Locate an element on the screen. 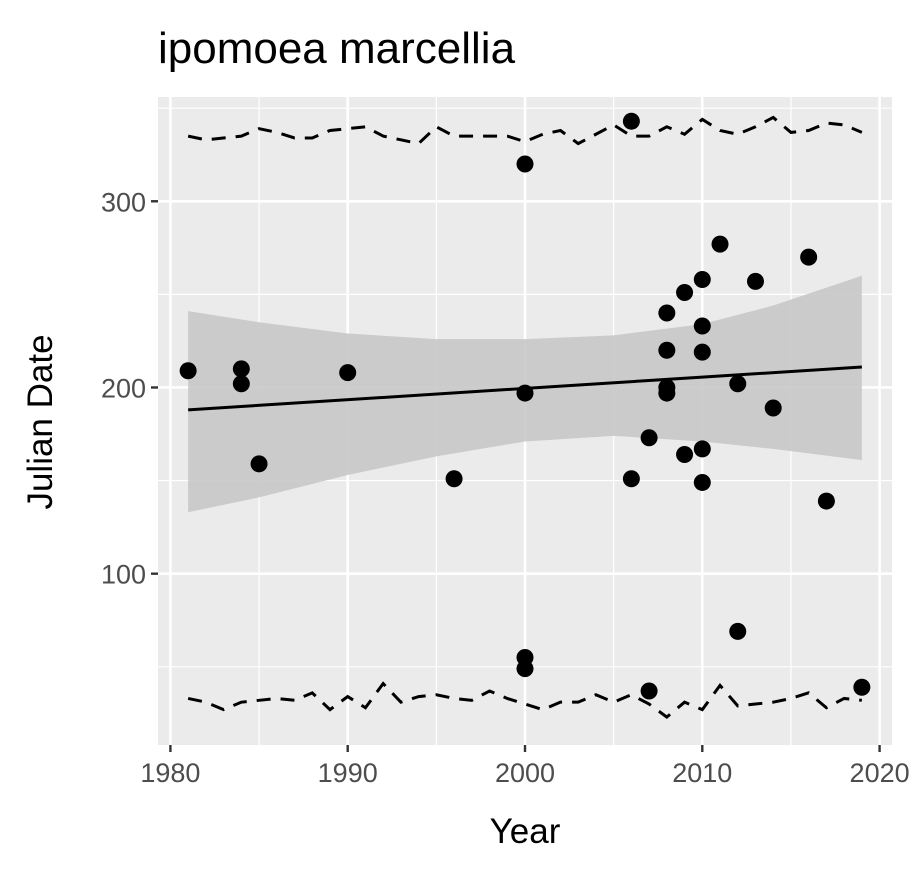 This screenshot has height=877, width=915. y-axis: 100 200 300 is located at coordinates (129, 388).